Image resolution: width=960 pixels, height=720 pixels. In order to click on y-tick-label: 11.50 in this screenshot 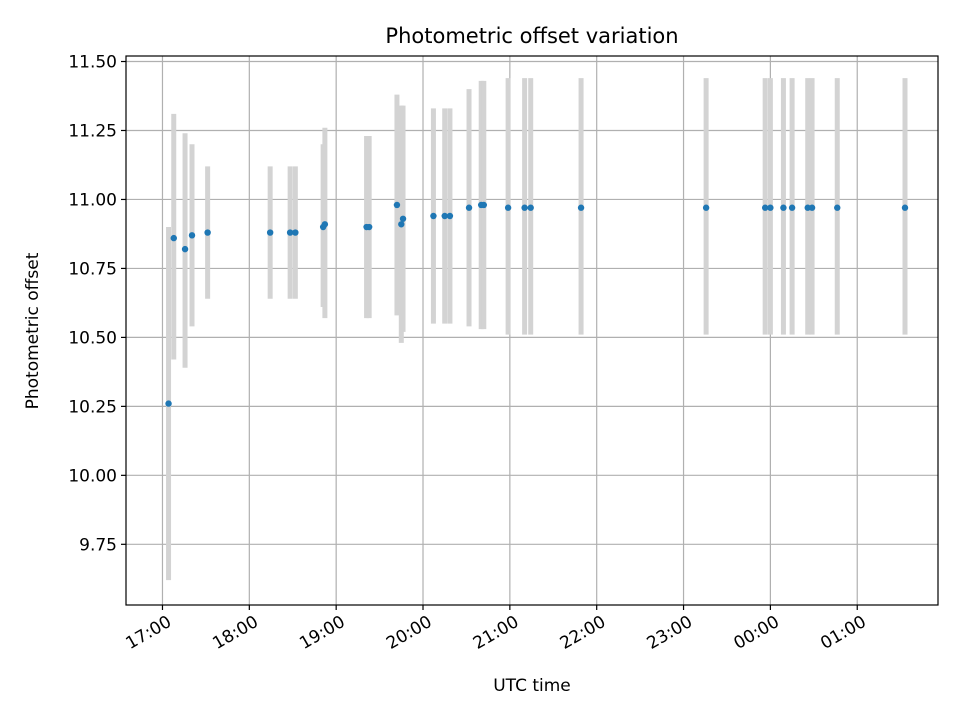, I will do `click(92, 63)`.